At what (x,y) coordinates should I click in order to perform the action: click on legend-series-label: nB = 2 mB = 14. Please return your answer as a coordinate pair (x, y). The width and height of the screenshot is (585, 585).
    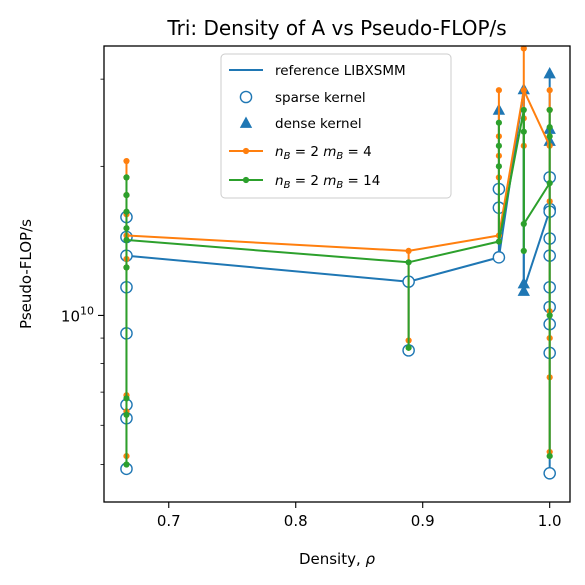
    Looking at the image, I should click on (327, 182).